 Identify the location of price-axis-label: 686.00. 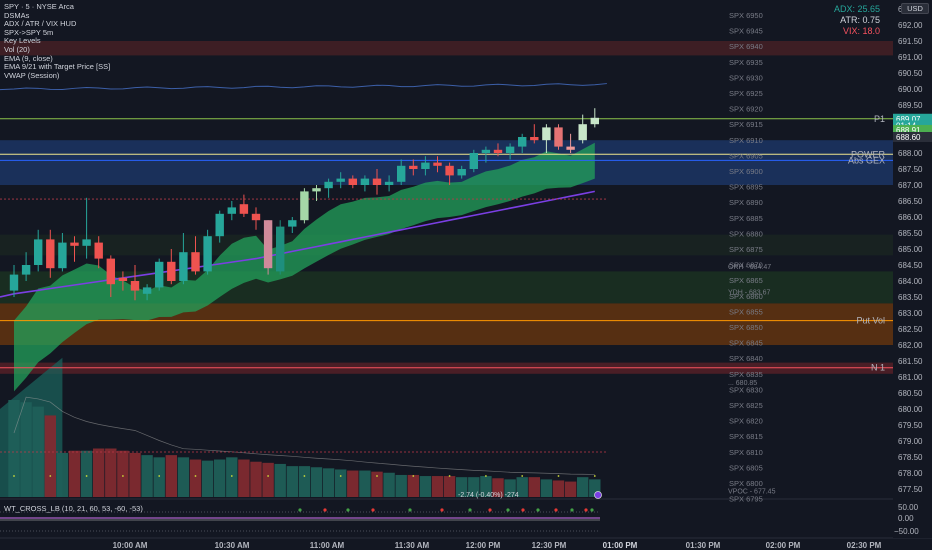
(910, 217).